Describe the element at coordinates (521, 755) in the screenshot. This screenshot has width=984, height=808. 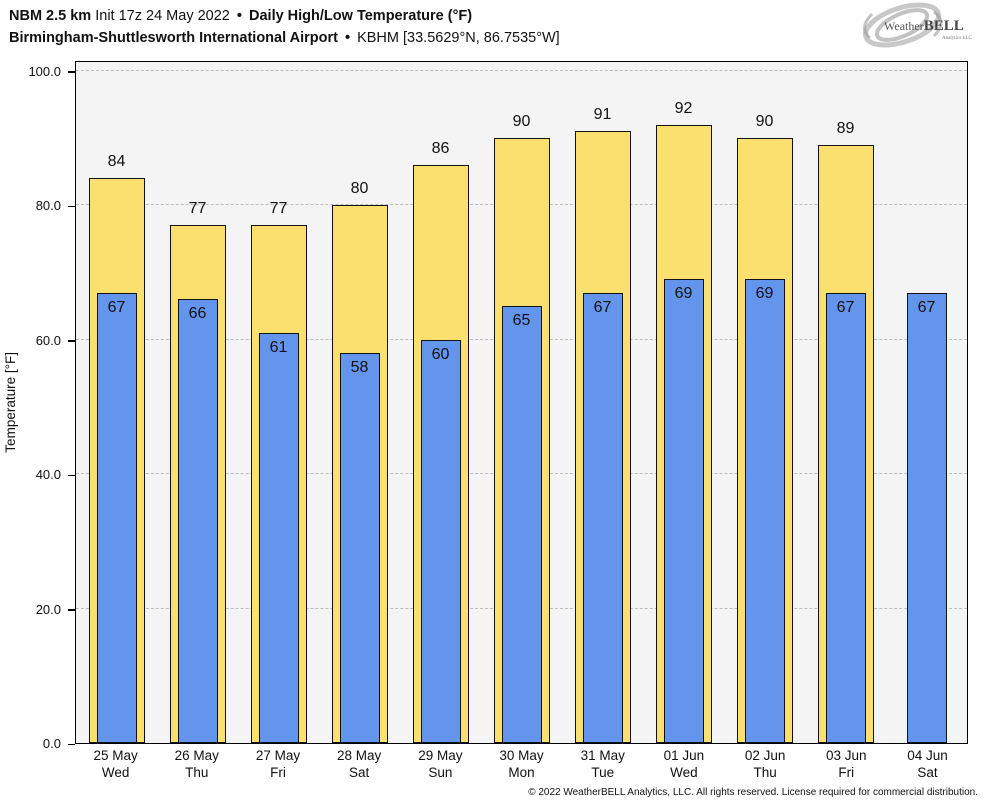
I see `x-tick-date: 30 May` at that location.